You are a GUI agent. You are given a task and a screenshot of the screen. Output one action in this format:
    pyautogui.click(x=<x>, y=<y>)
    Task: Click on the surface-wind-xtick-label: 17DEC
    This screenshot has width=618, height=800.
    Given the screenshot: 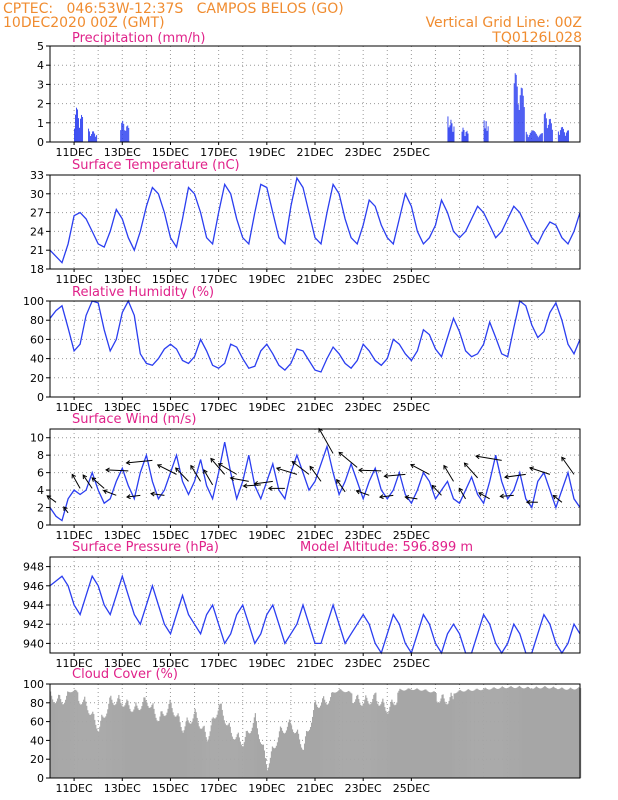 What is the action you would take?
    pyautogui.click(x=218, y=535)
    